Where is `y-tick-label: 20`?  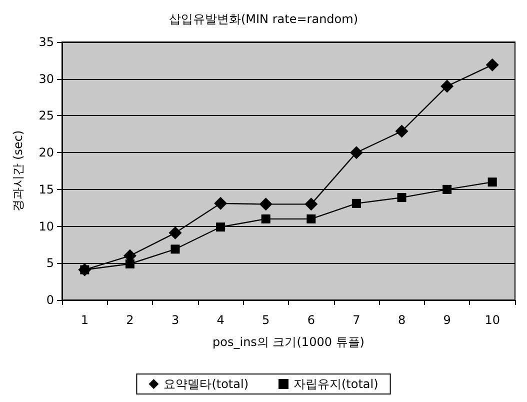
y-tick-label: 20 is located at coordinates (46, 153).